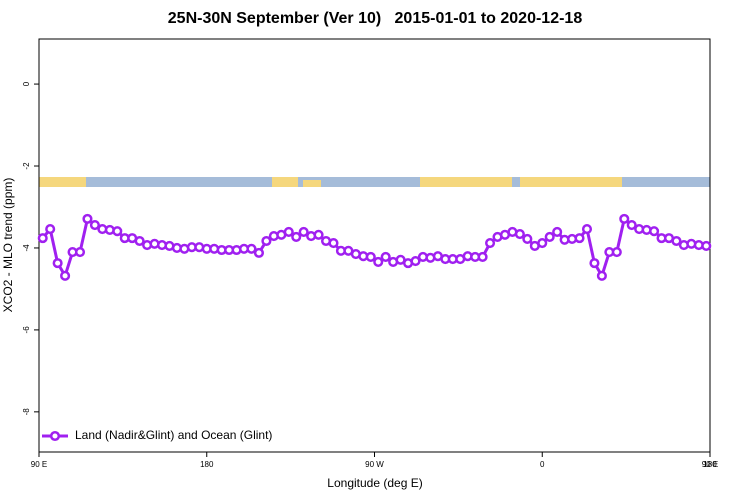 This screenshot has width=750, height=500. What do you see at coordinates (374, 182) in the screenshot?
I see `land-ocean-strip` at bounding box center [374, 182].